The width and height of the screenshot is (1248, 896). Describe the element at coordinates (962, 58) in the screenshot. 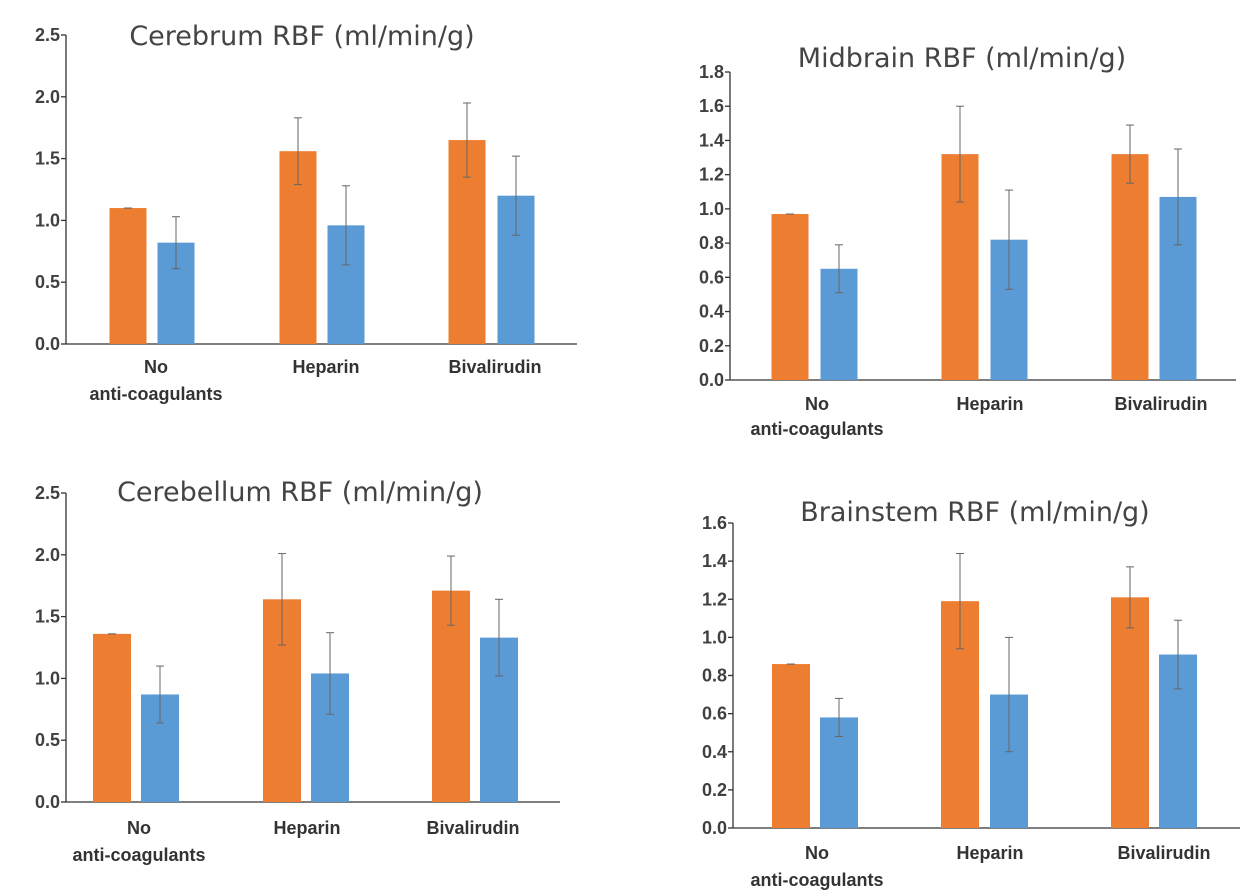

I see `chart-title: Midbrain RBF (ml/min/g)` at that location.